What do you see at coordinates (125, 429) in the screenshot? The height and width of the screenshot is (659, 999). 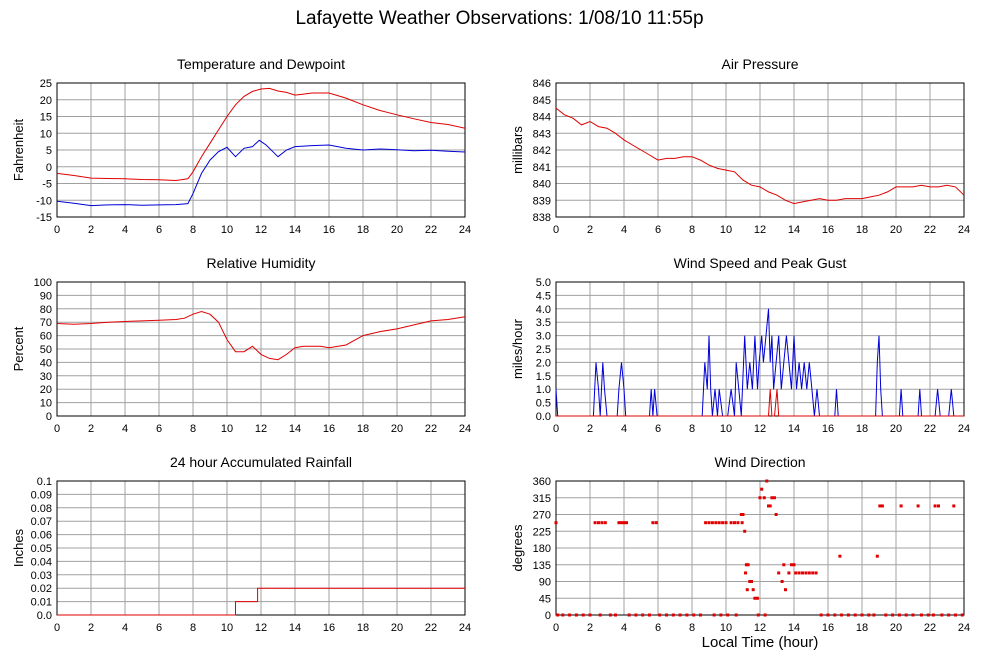 I see `x-tick-label: 4` at bounding box center [125, 429].